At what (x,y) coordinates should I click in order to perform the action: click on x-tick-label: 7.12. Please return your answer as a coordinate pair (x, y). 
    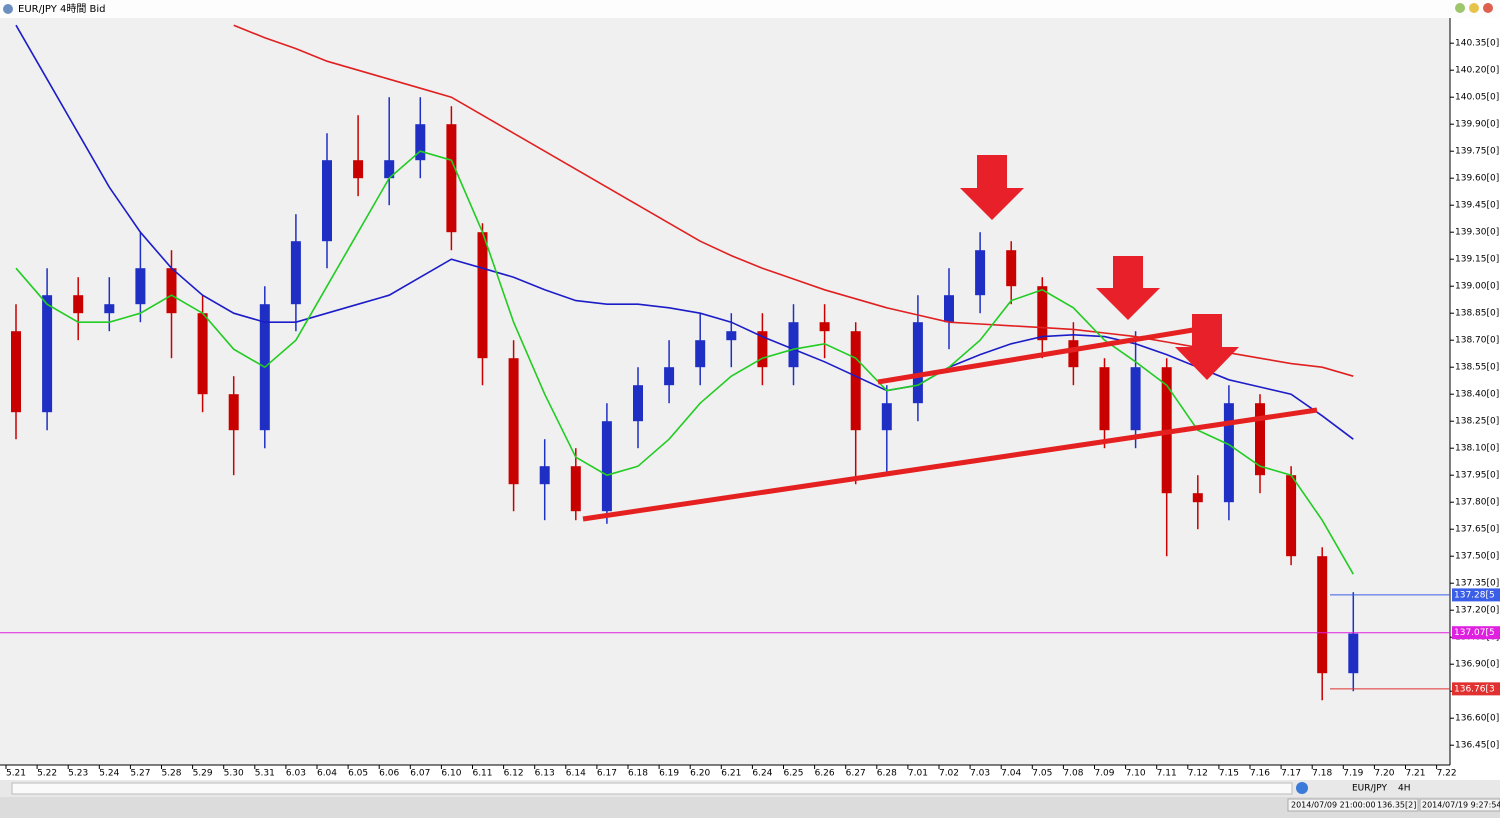
    Looking at the image, I should click on (1198, 774).